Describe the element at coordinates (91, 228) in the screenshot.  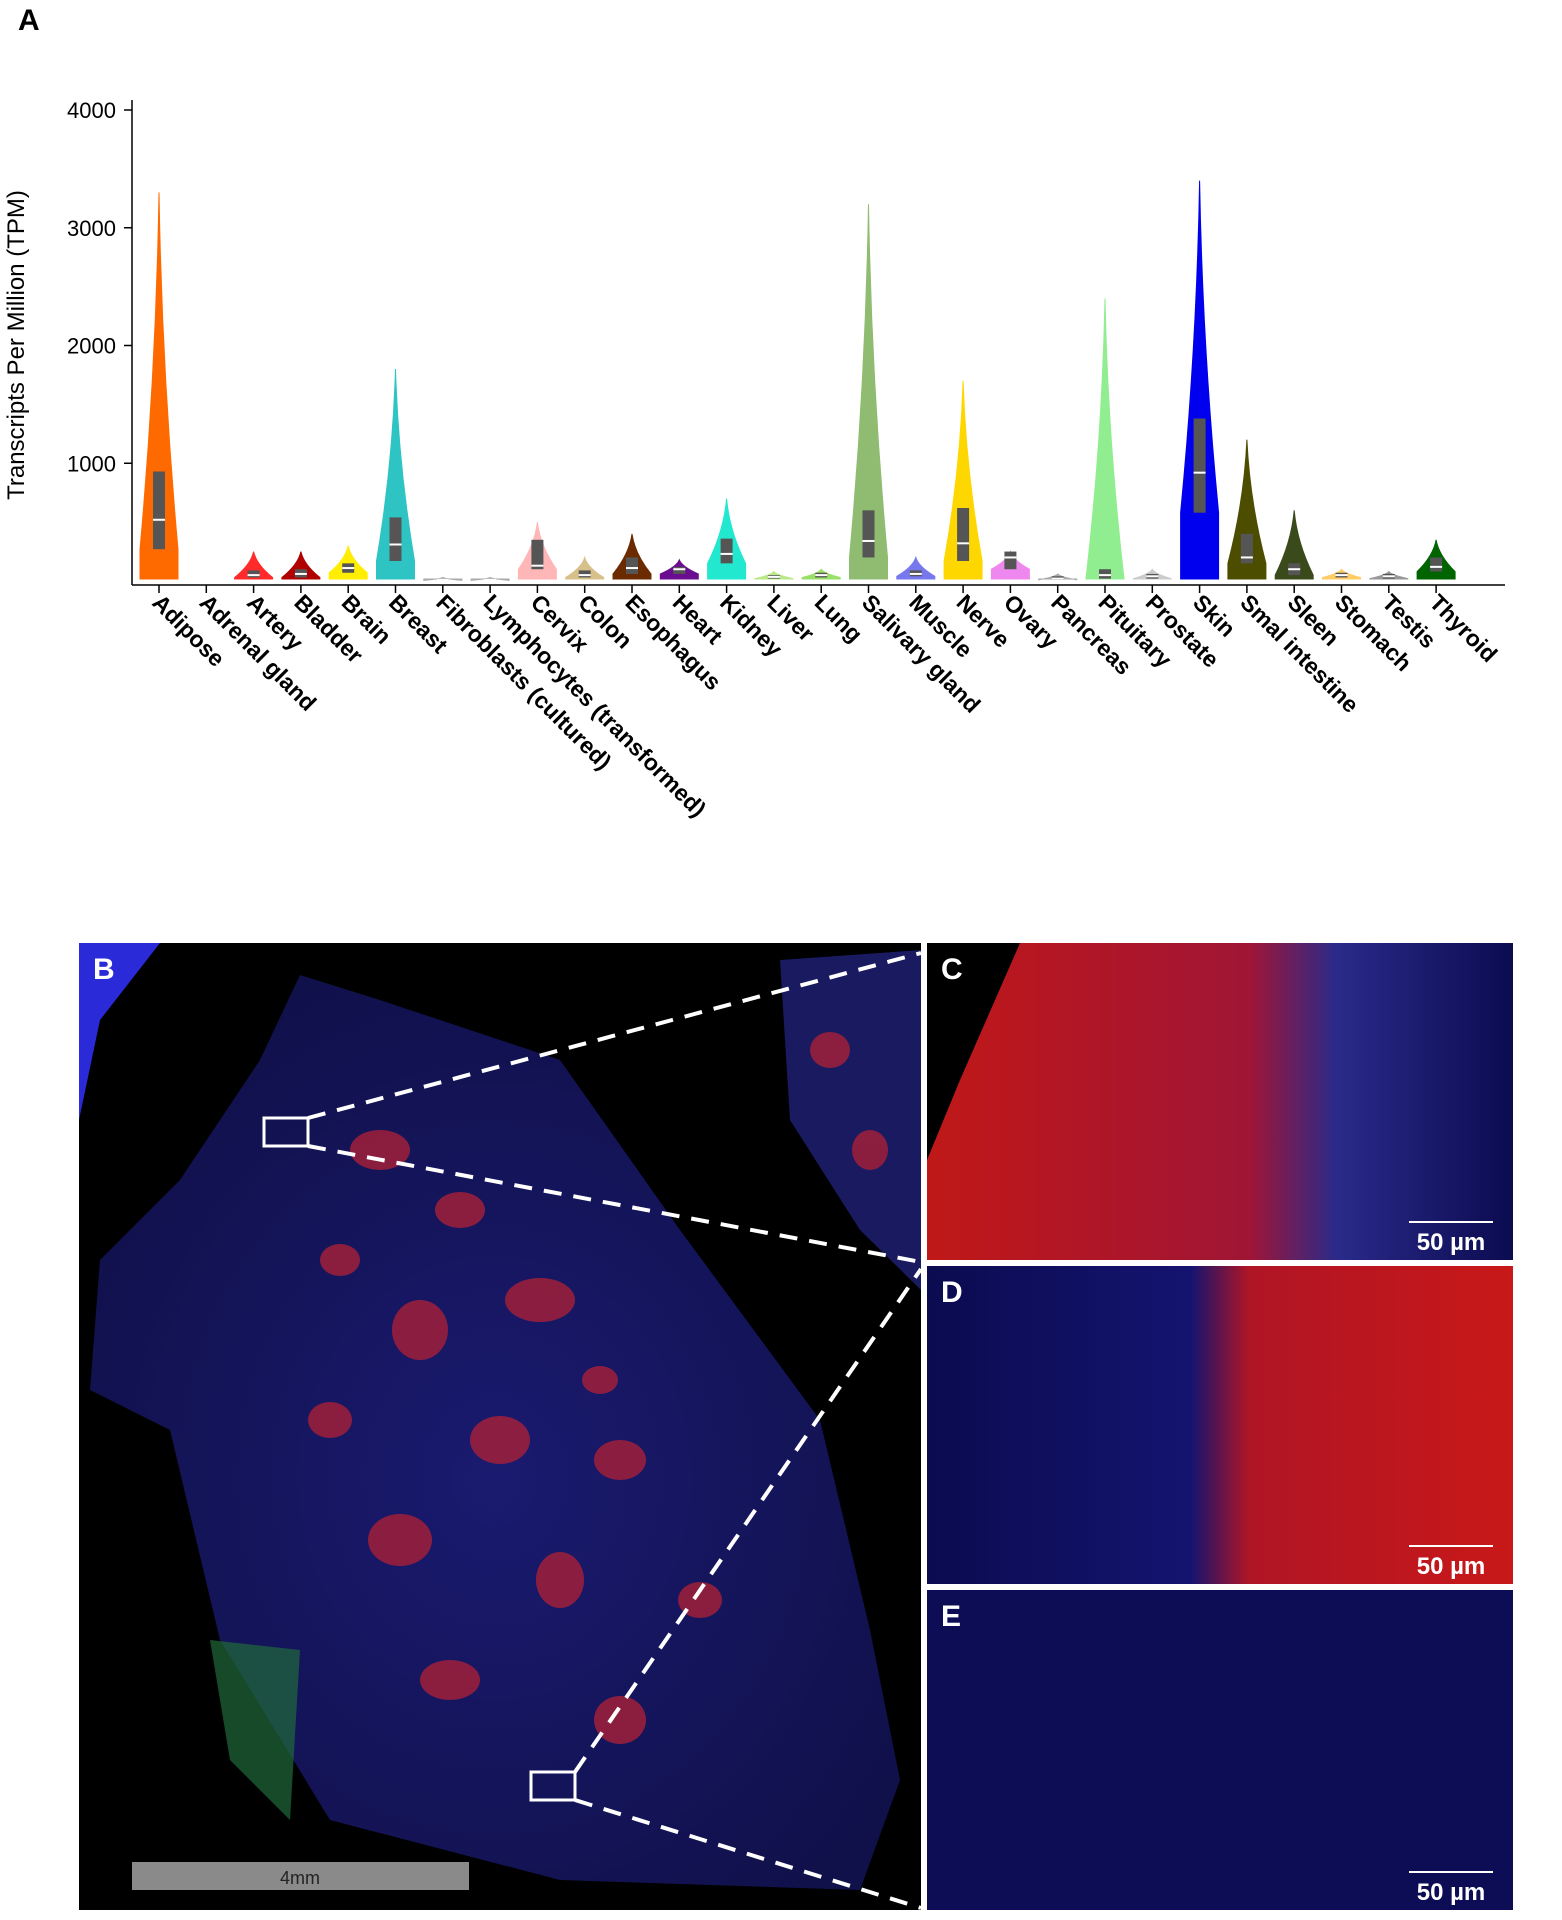
I see `y-tick-label: 3000` at that location.